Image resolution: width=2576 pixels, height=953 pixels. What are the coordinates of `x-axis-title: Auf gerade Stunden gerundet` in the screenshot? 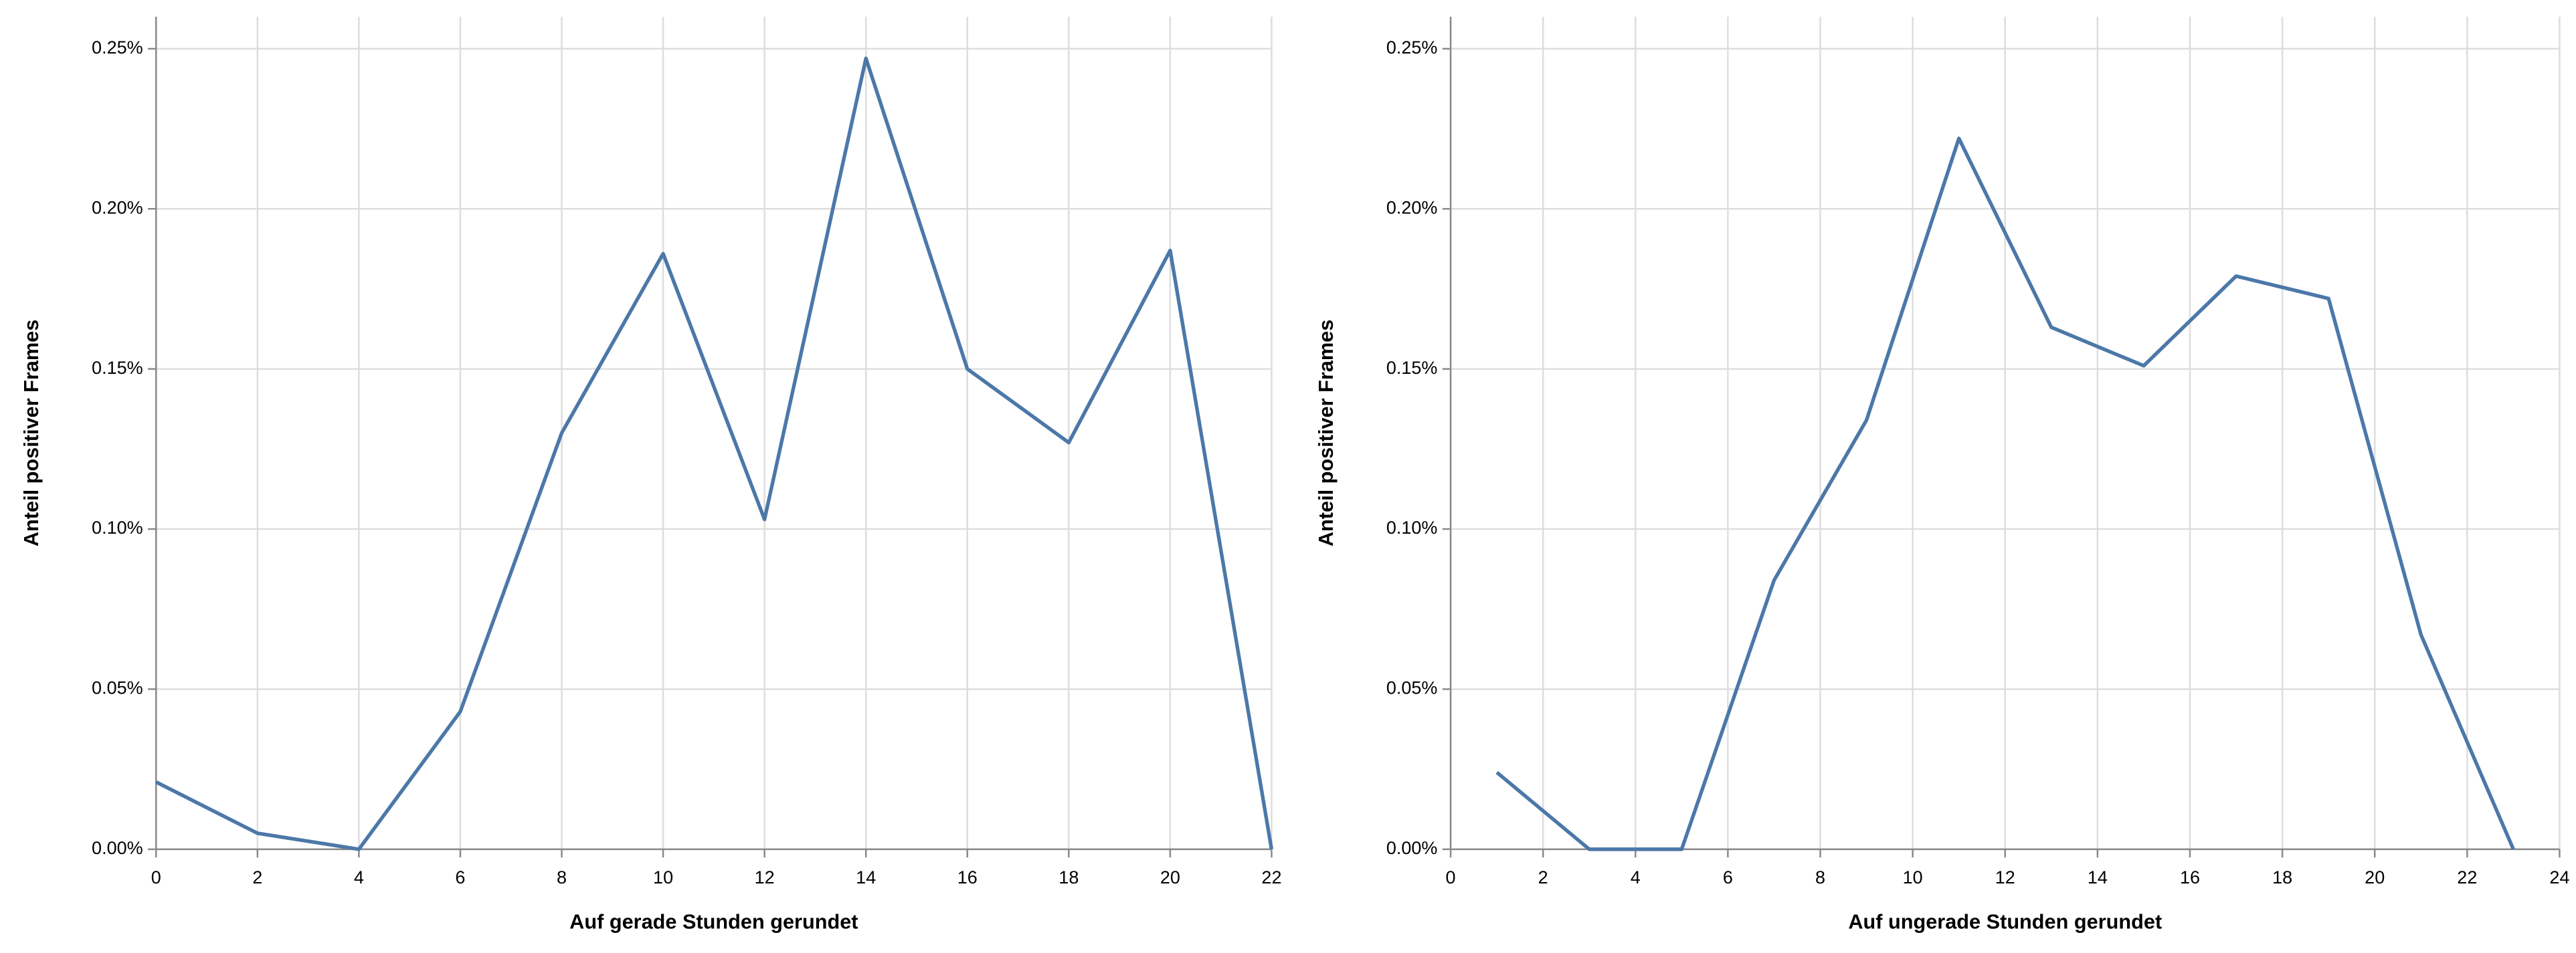 It's located at (713, 921).